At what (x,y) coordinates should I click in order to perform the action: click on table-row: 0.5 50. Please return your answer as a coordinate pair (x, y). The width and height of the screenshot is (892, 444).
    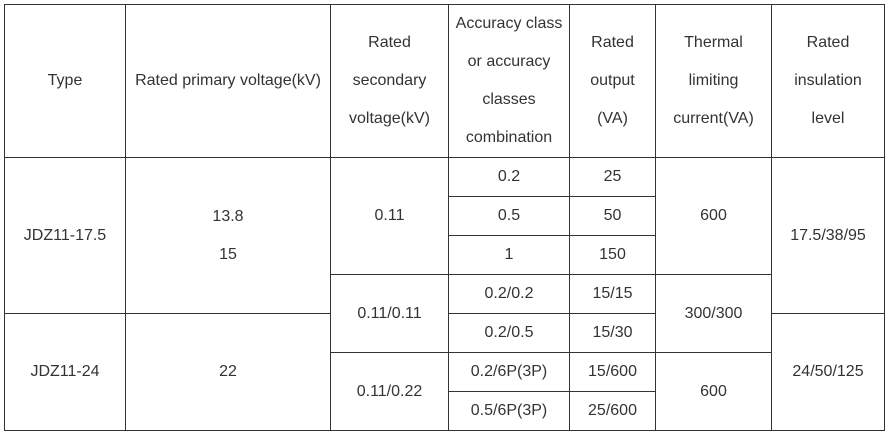
    Looking at the image, I should click on (445, 216).